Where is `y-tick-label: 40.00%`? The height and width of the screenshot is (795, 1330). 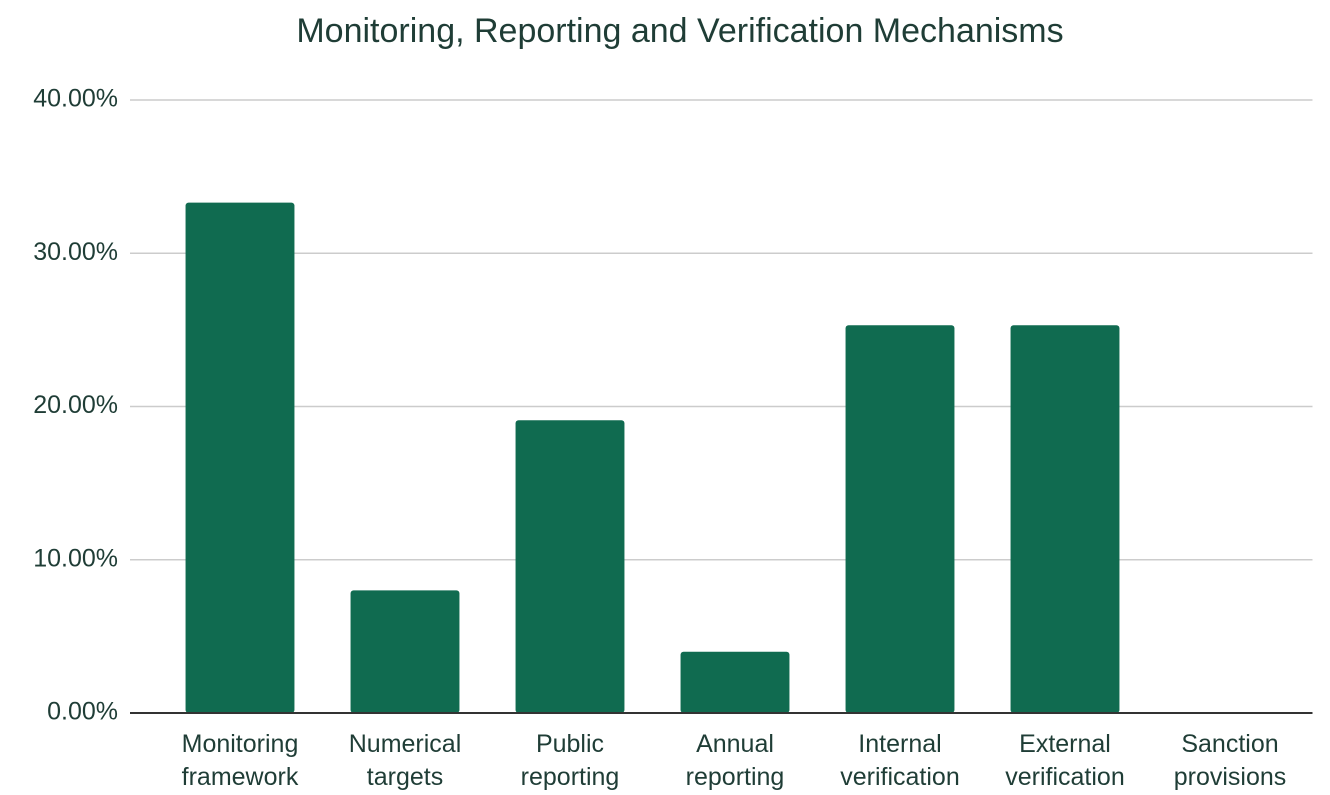
y-tick-label: 40.00% is located at coordinates (75, 99).